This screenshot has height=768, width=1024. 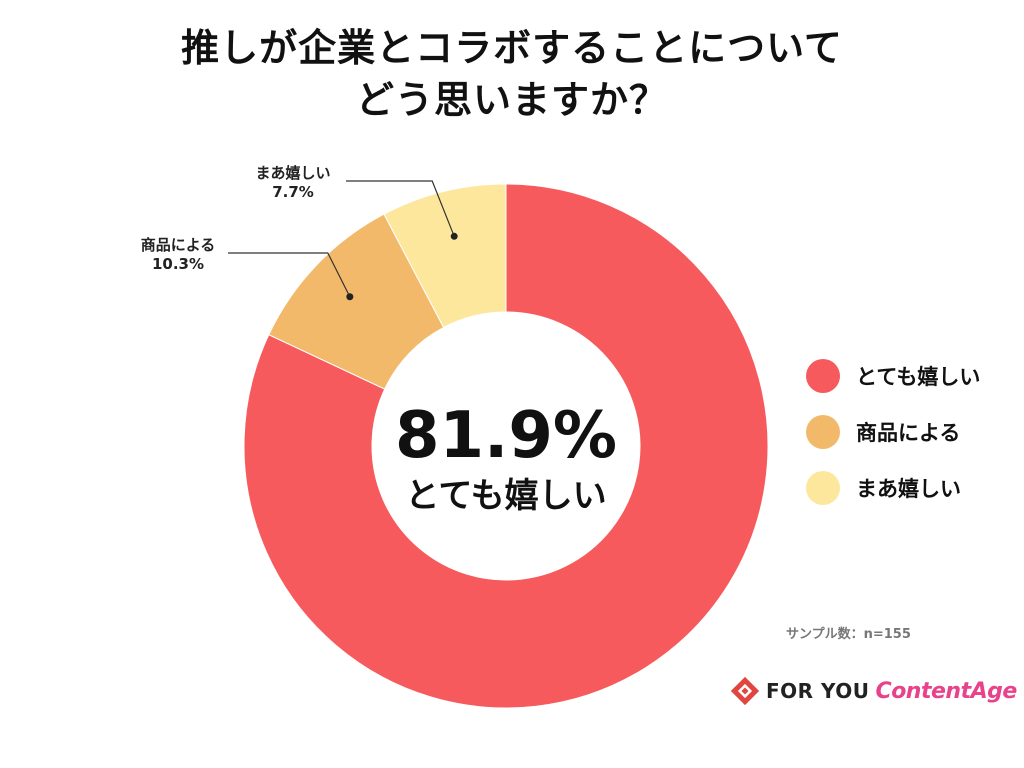 I want to click on brand-contentage-text: ContentAge, so click(x=946, y=691).